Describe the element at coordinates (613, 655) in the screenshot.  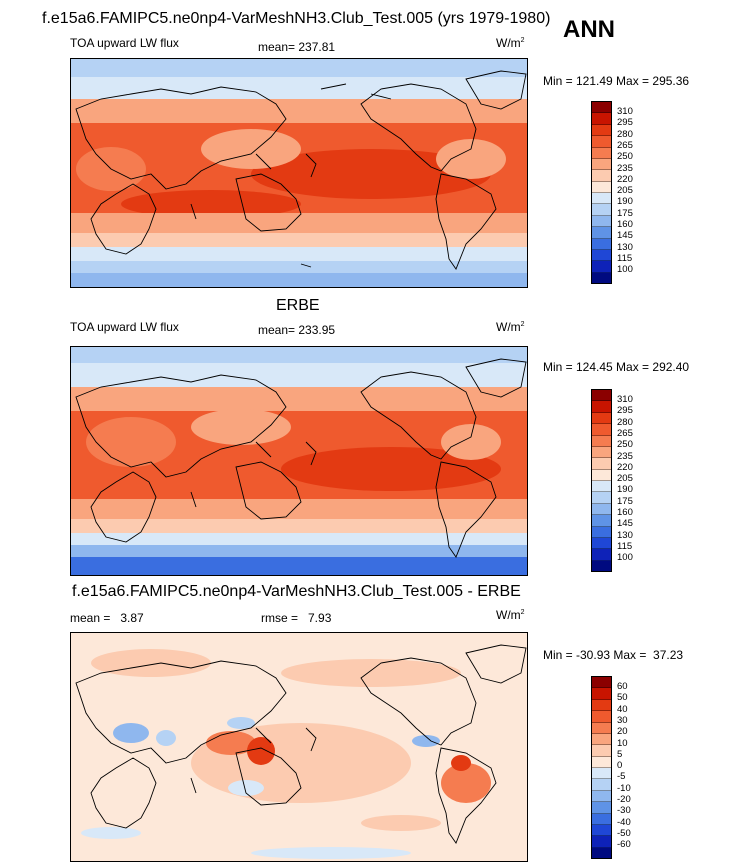
I see `panel3-minmax: Min = -30.93 Max = 37.23` at that location.